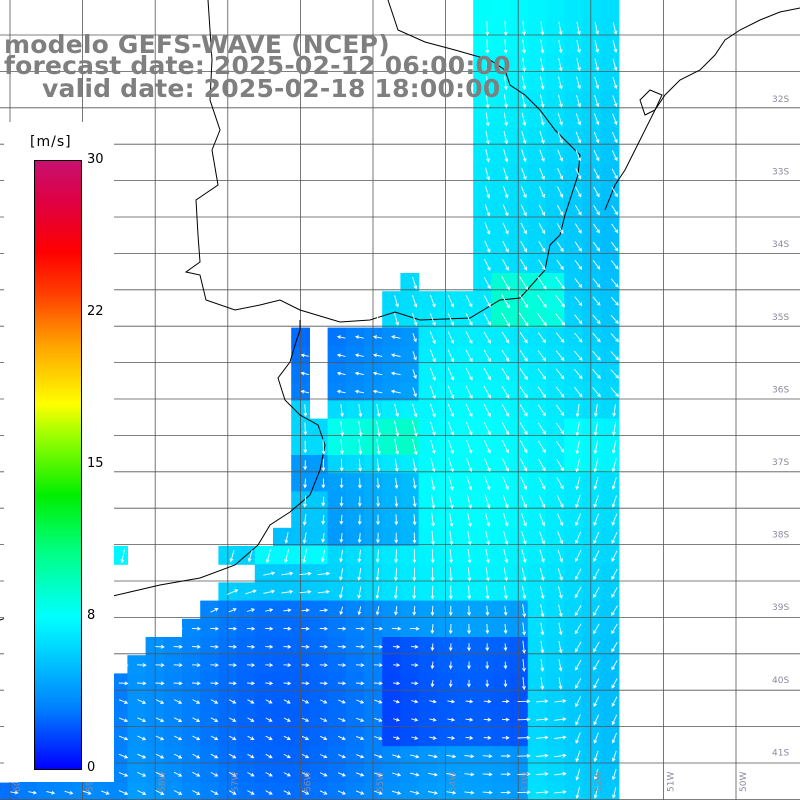  What do you see at coordinates (91, 615) in the screenshot?
I see `legend-tick-8: 8` at bounding box center [91, 615].